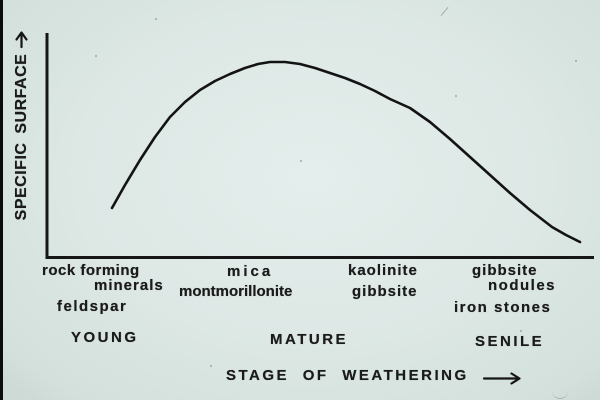 The width and height of the screenshot is (600, 400). Describe the element at coordinates (505, 270) in the screenshot. I see `label-gibbsite-senile: gibbsite` at that location.